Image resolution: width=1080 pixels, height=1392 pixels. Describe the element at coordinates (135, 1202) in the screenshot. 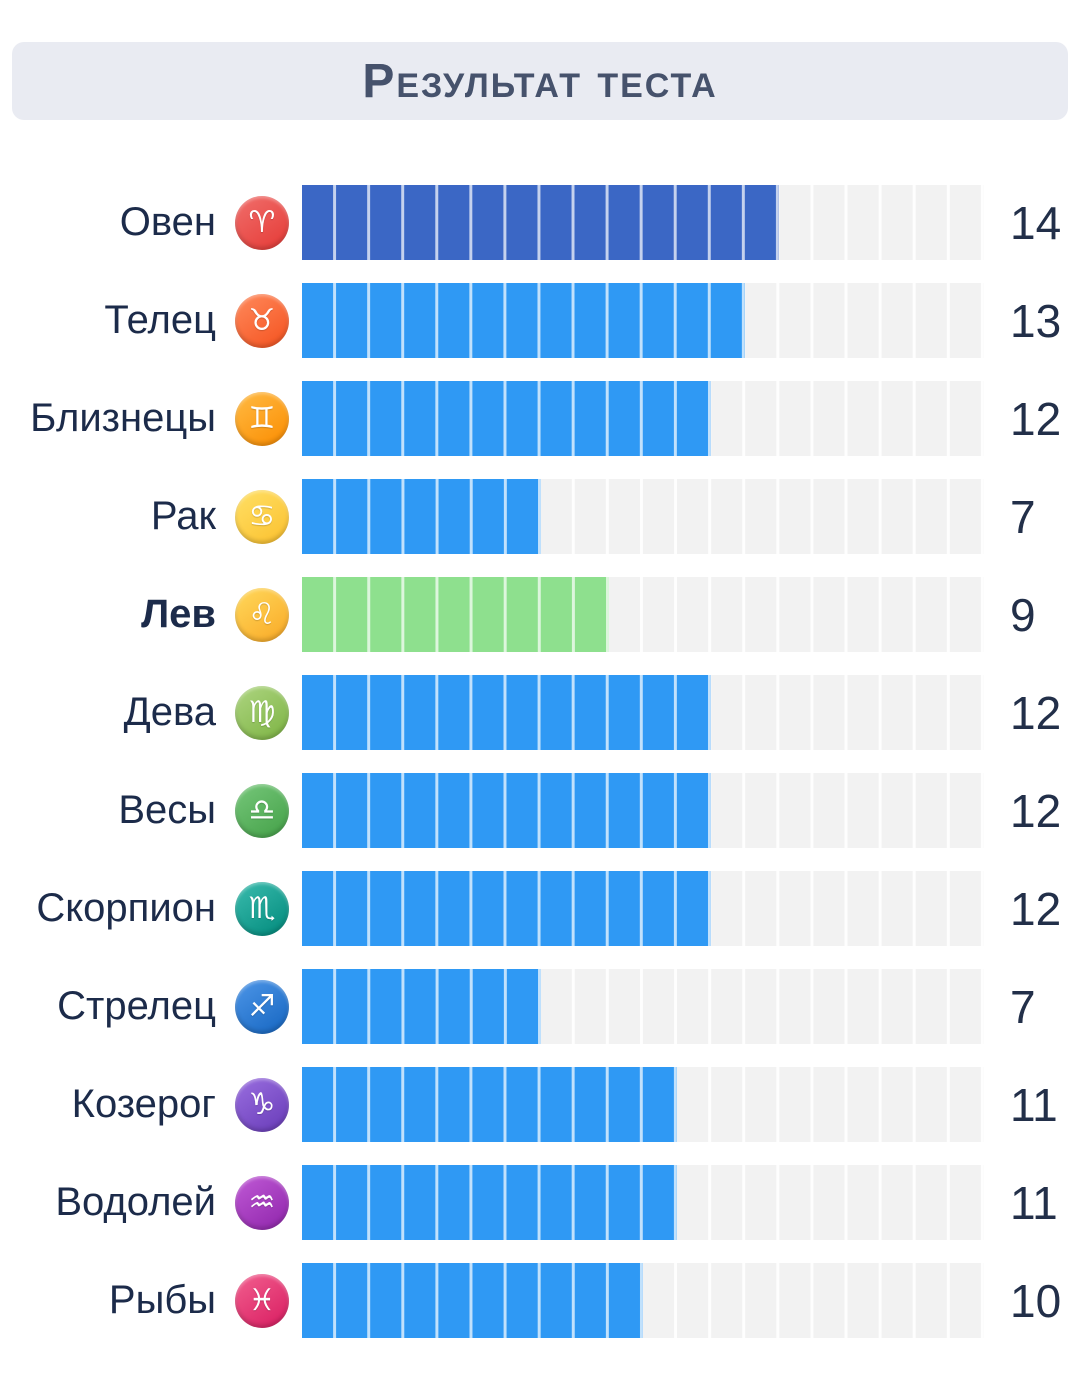

I see `row-label: Водолей` at that location.